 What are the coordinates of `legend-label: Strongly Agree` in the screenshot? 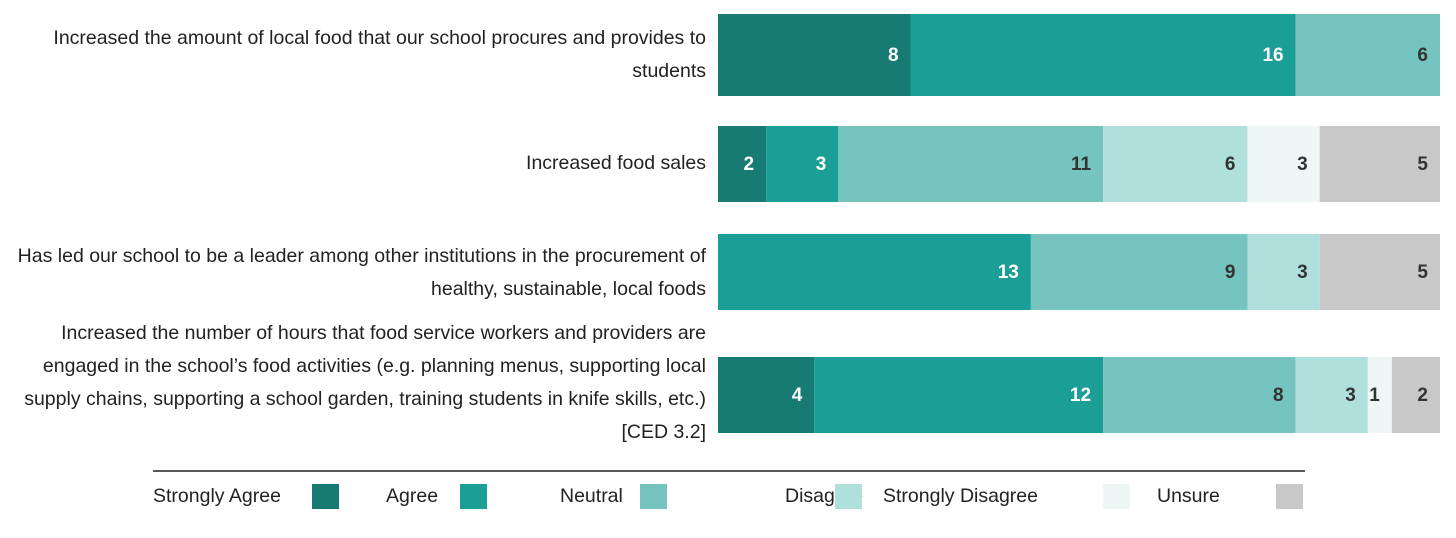 It's located at (217, 496).